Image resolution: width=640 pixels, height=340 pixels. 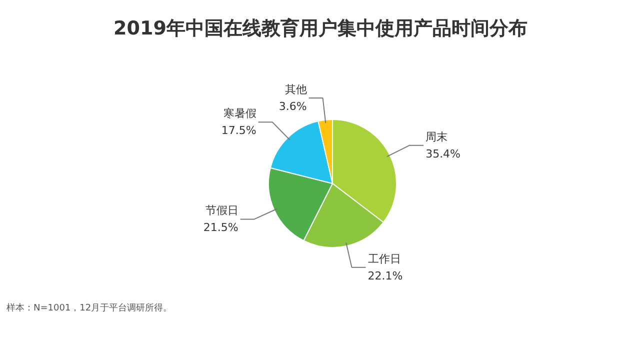 I want to click on slice-label: 周末, so click(x=437, y=137).